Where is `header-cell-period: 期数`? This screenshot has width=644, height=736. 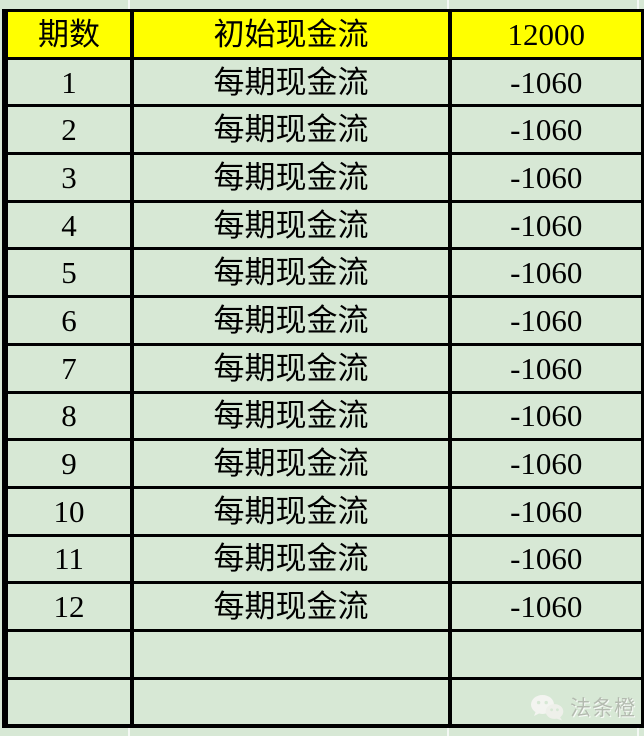
header-cell-period: 期数 is located at coordinates (68, 34).